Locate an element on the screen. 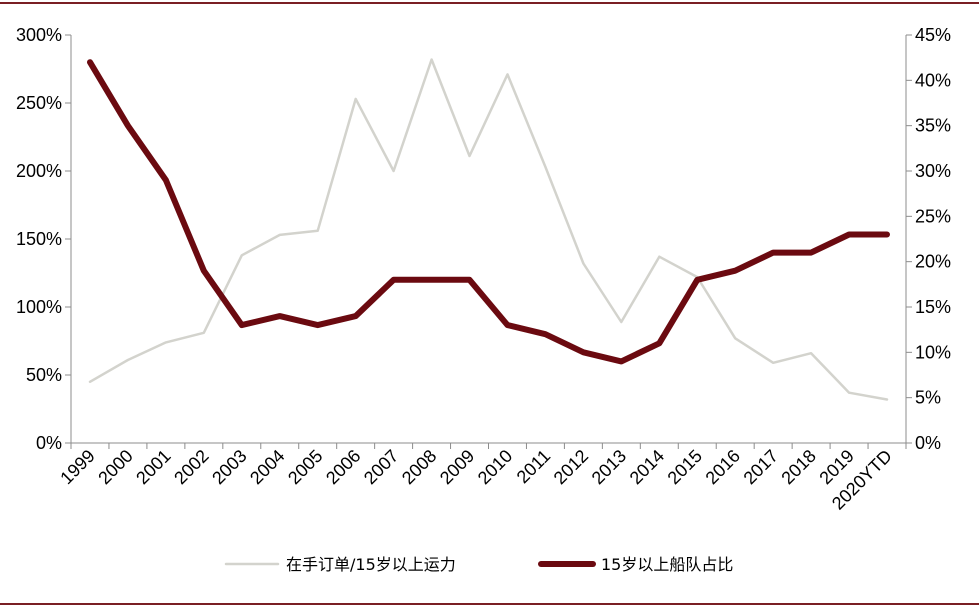  x-tick-label: 2018 is located at coordinates (798, 467).